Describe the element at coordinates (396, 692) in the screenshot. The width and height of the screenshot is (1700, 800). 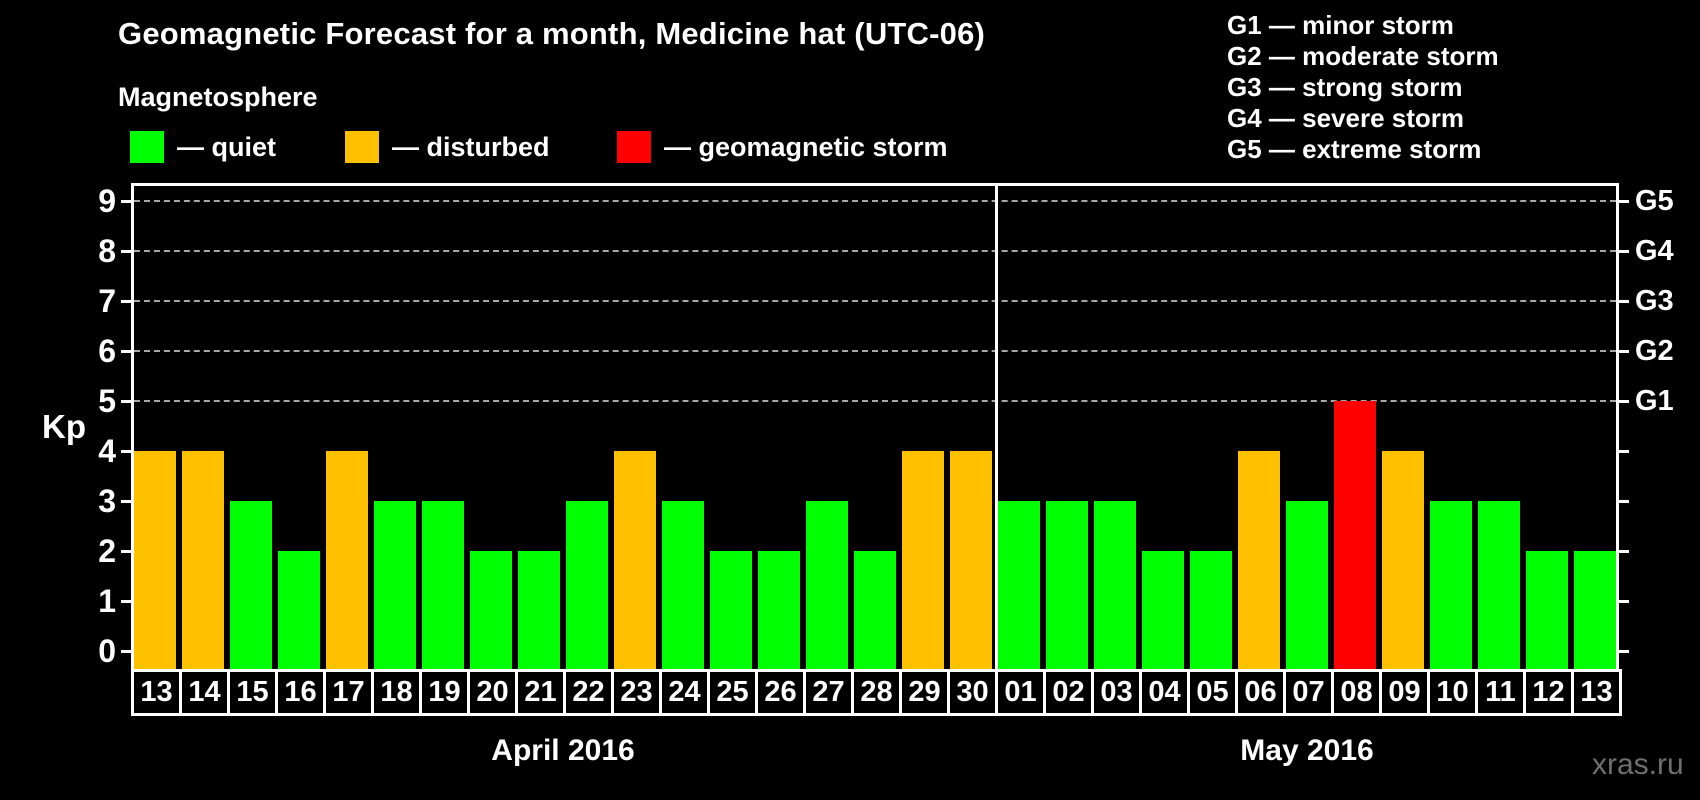
I see `day-cell-april-18: 18` at that location.